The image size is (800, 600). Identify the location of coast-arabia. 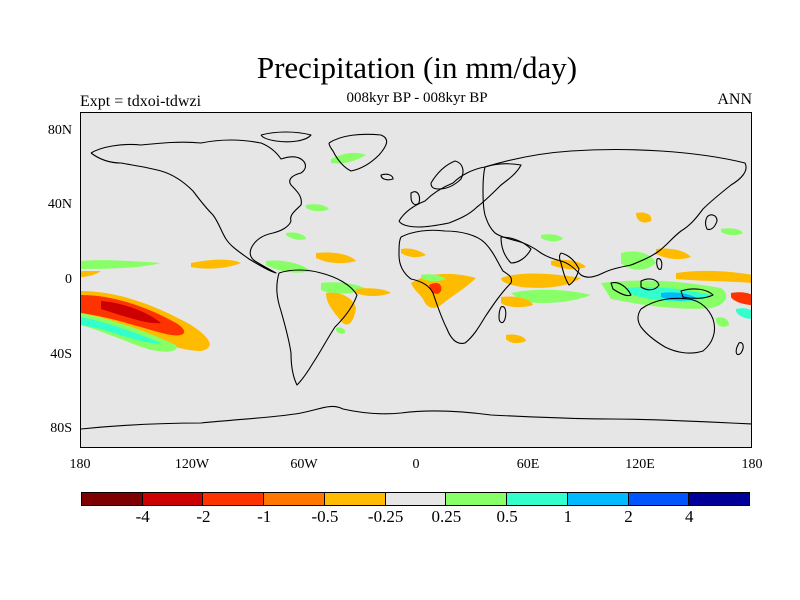
(516, 250).